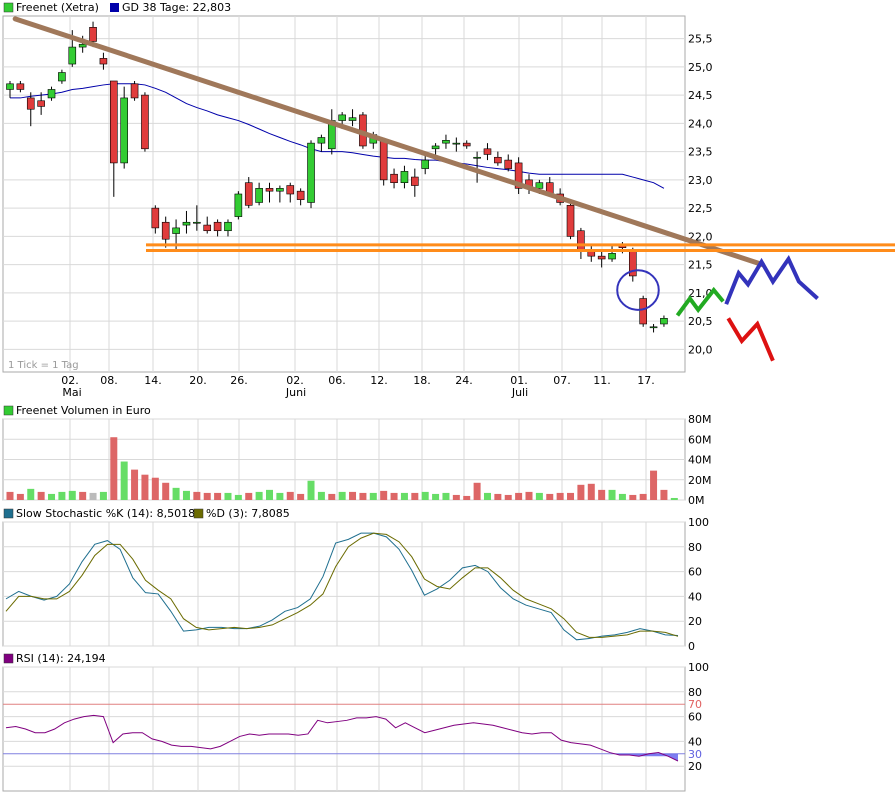 This screenshot has width=895, height=796. Describe the element at coordinates (248, 513) in the screenshot. I see `stoch-d-legend: %D (3): 7,8085` at that location.